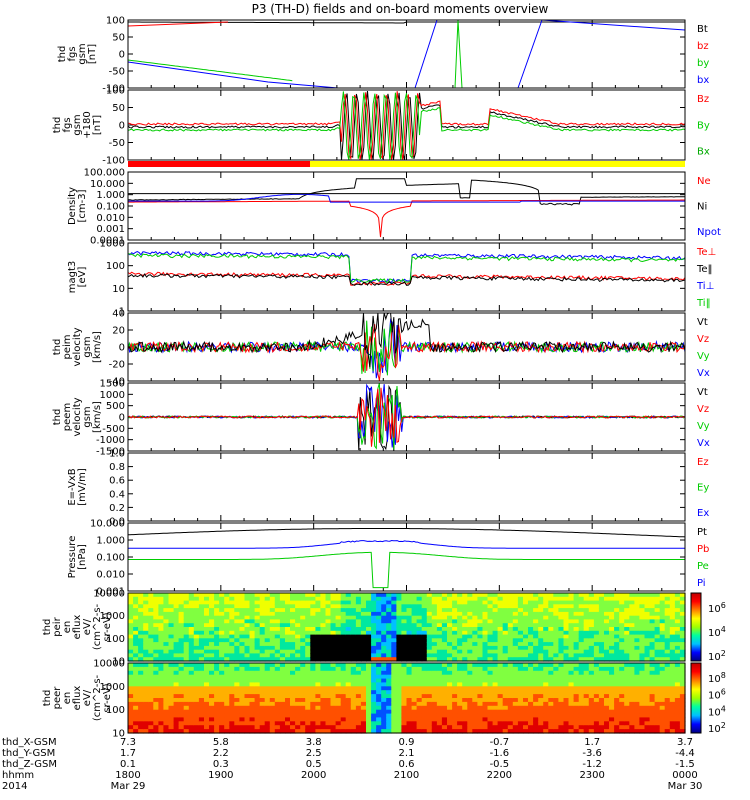 The width and height of the screenshot is (750, 800). I want to click on y-tick-label: 50, so click(118, 108).